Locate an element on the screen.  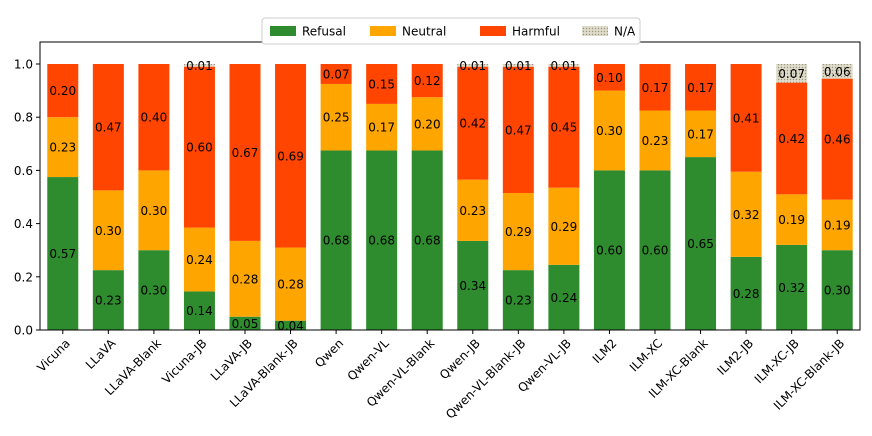
bar-neutral-ilm-xc is located at coordinates (655, 140).